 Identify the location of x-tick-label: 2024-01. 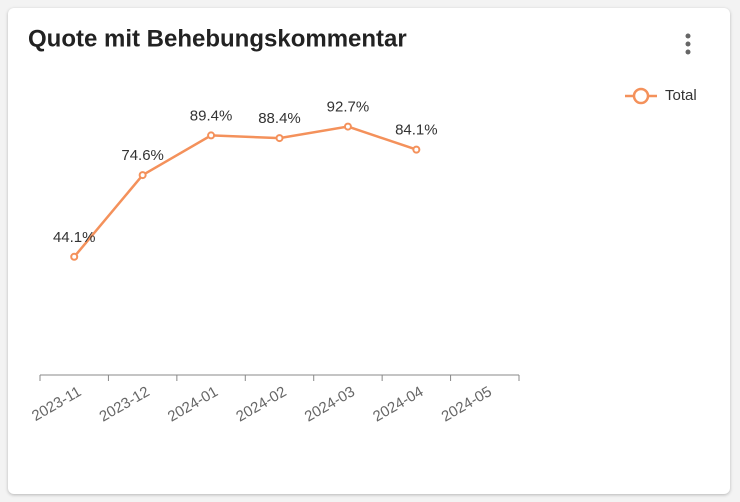
(193, 404).